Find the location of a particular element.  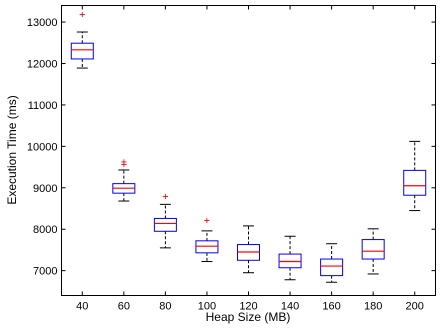

x-axis-title: Heap Size (MB) is located at coordinates (248, 317).